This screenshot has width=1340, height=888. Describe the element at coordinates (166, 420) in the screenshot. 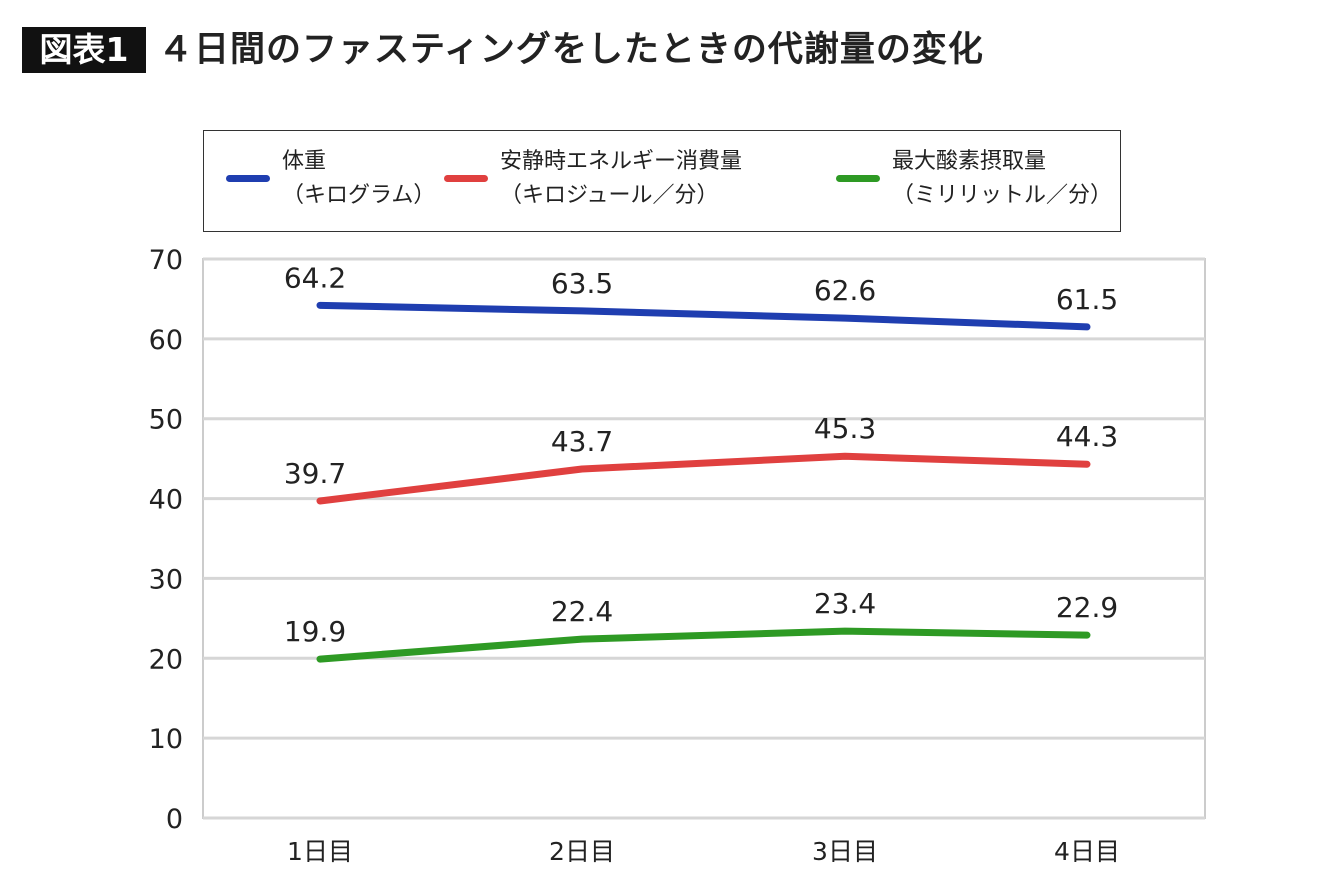

I see `y-tick-label: 50` at that location.